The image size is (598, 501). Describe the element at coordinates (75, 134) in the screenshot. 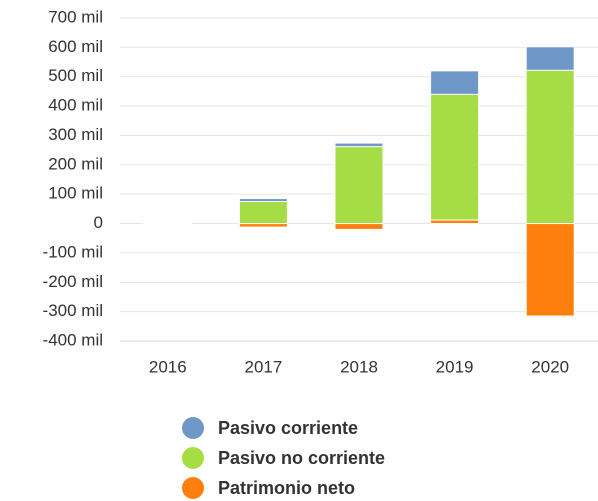

I see `y-tick-label: 300 mil` at that location.